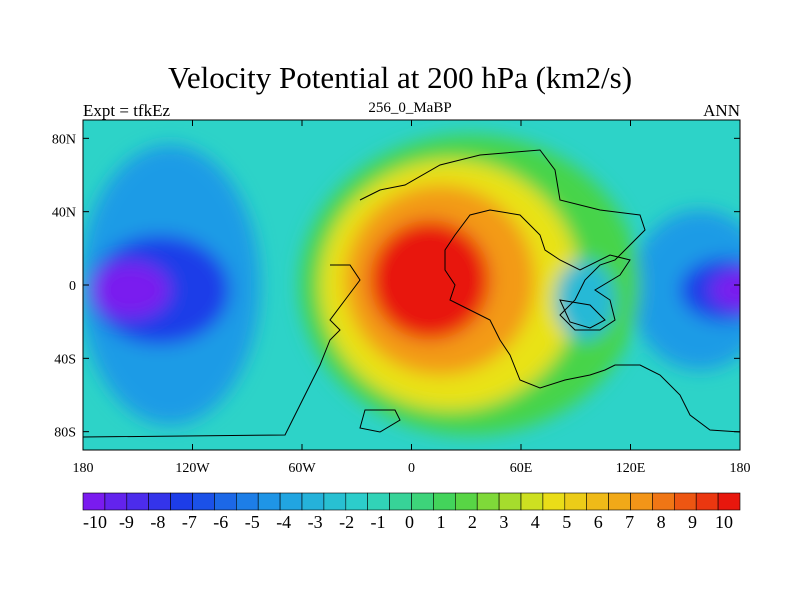 The image size is (800, 600). Describe the element at coordinates (192, 468) in the screenshot. I see `x-tick-label: 120W` at that location.